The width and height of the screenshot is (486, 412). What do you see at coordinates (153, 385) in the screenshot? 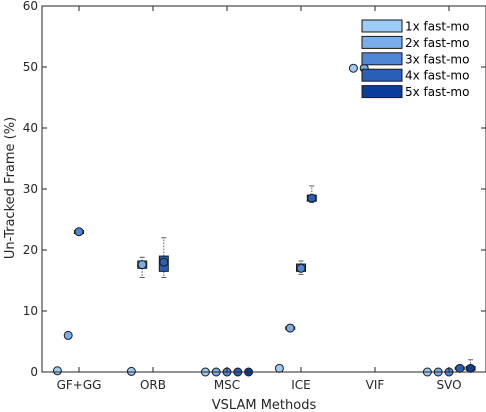
I see `x-tick-label: ORB` at bounding box center [153, 385].